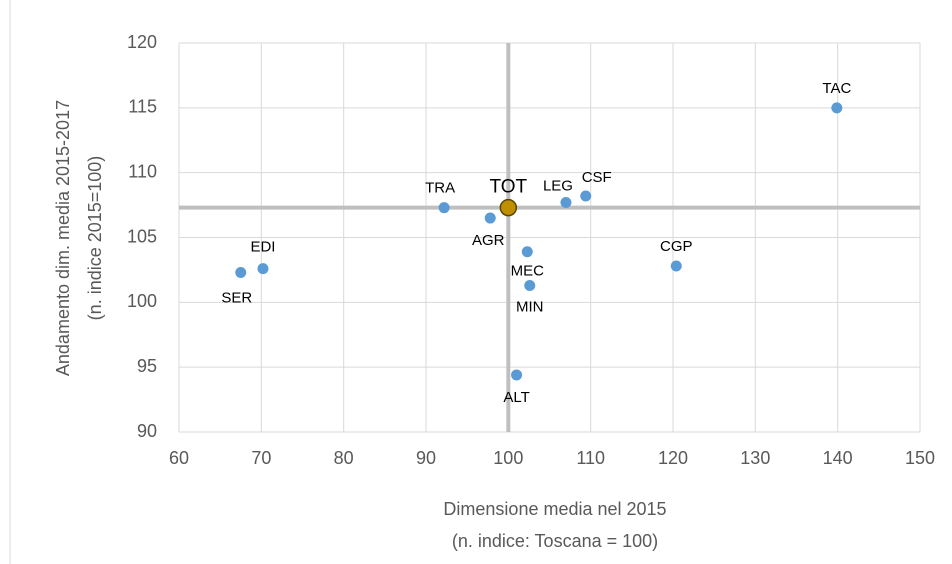 Image resolution: width=952 pixels, height=564 pixels. I want to click on y-tick-label: 100, so click(142, 301).